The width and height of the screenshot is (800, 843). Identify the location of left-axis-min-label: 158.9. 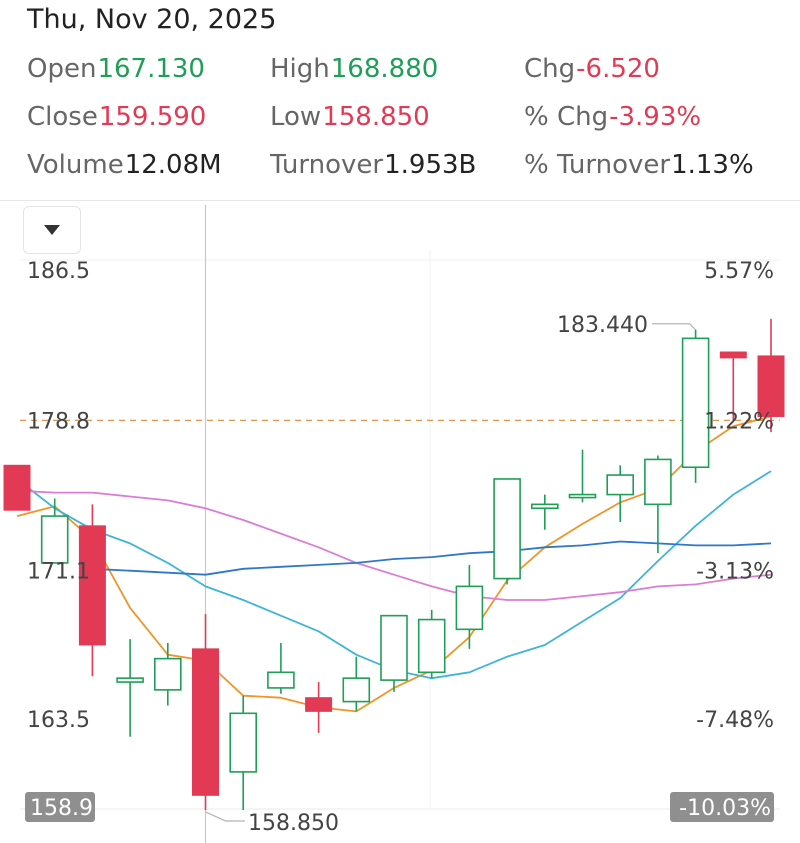
(61, 808).